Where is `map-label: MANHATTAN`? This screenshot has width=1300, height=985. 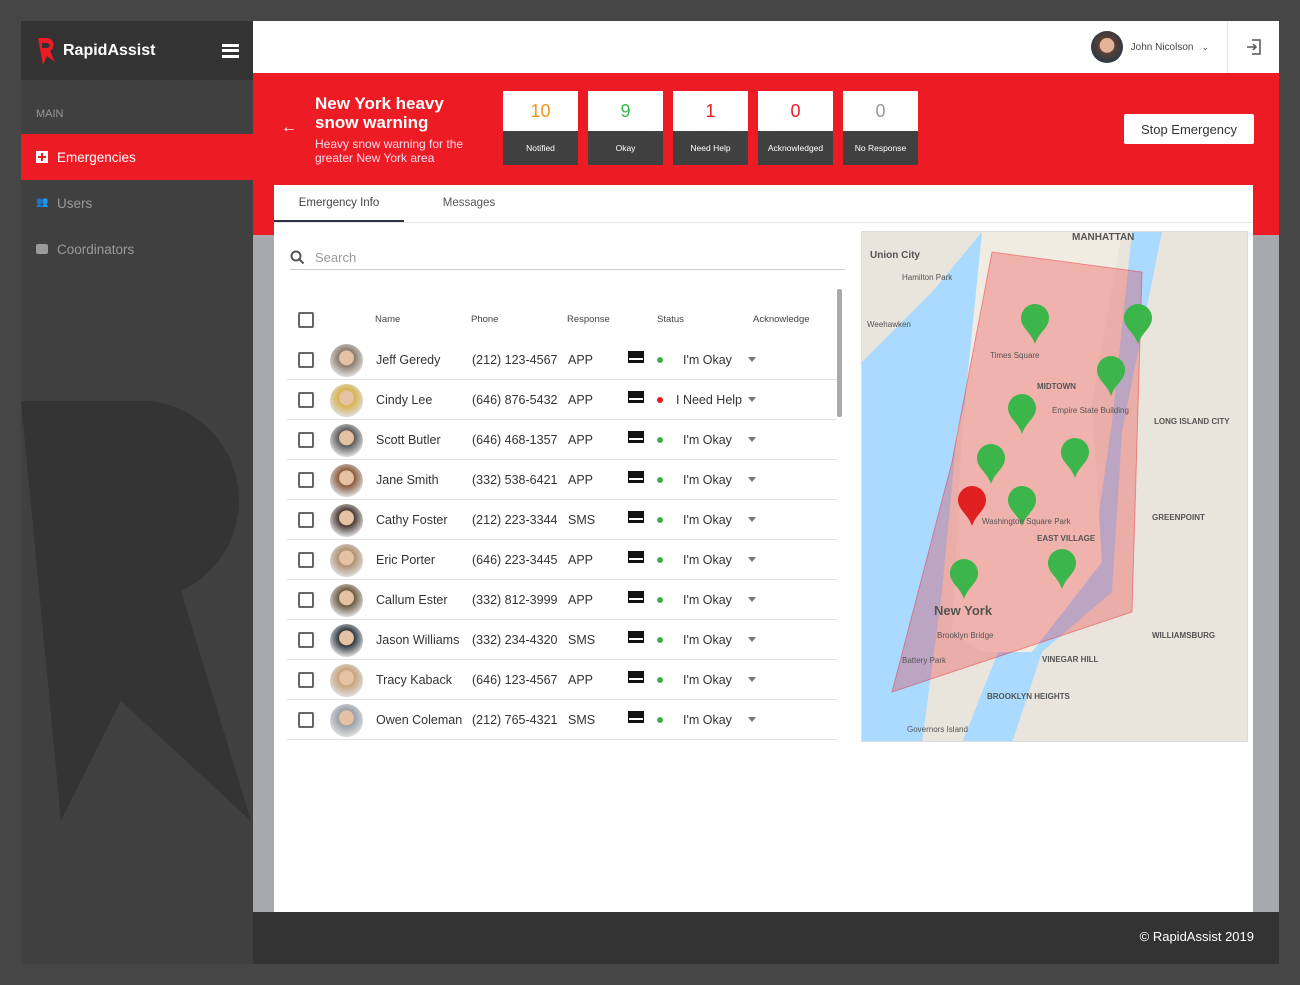 map-label: MANHATTAN is located at coordinates (1103, 237).